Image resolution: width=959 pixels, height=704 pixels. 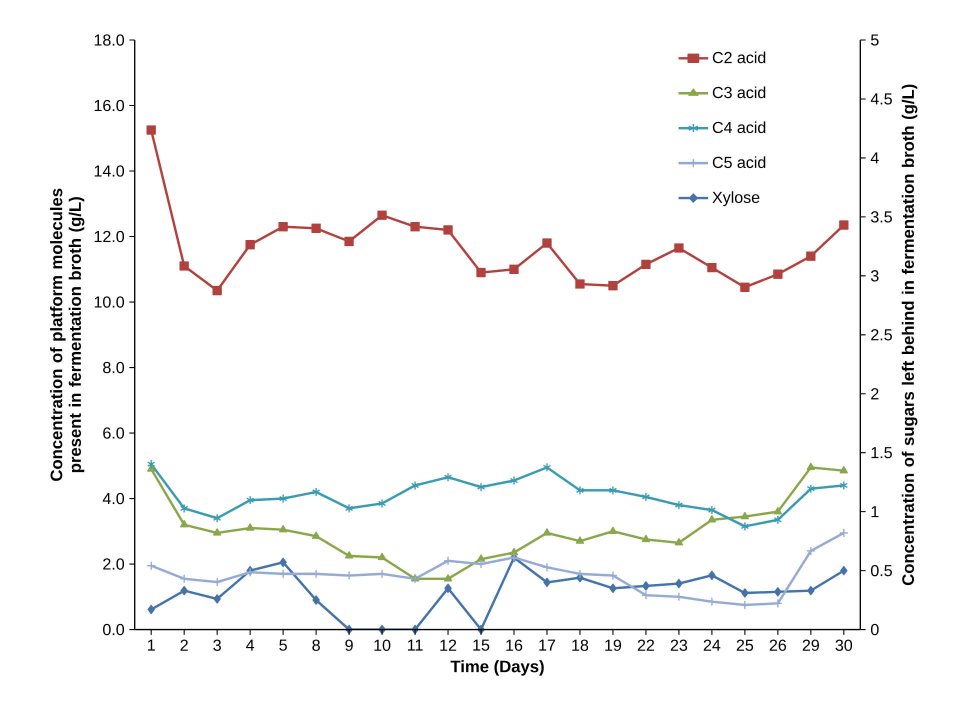 What do you see at coordinates (910, 334) in the screenshot?
I see `y2-axis-title: Concentration of sugars left behind in fermentation broth (g/L)` at bounding box center [910, 334].